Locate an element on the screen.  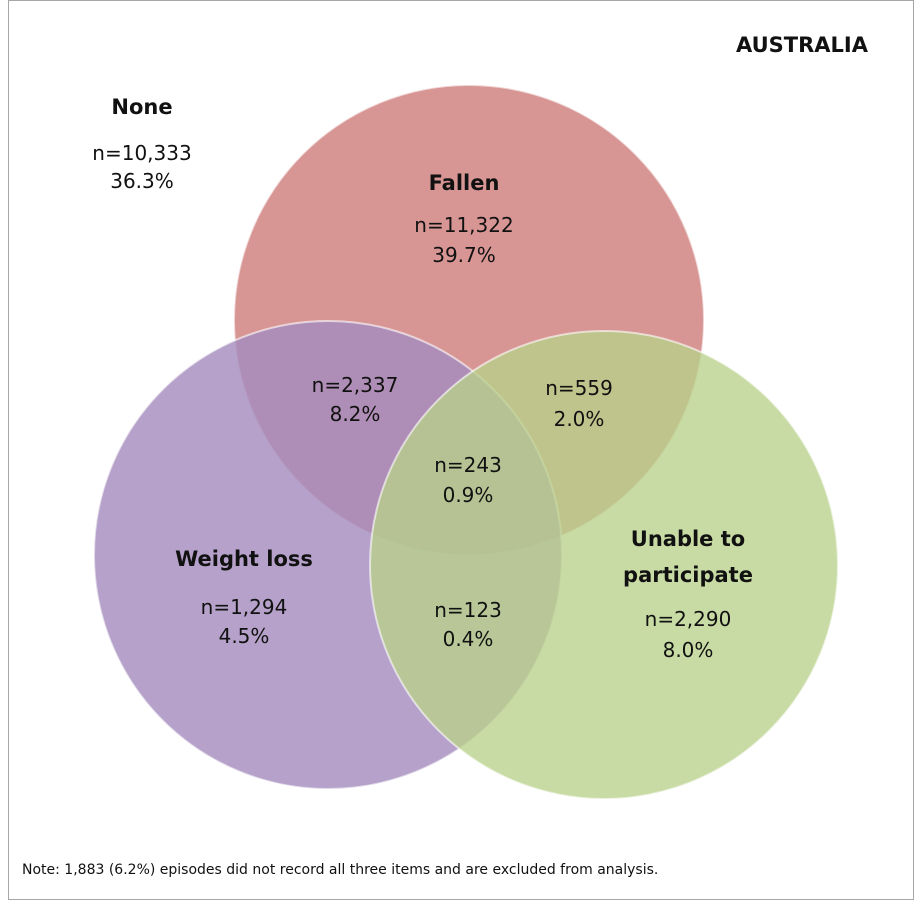
fallen-weight-percent: 8.2% is located at coordinates (355, 414).